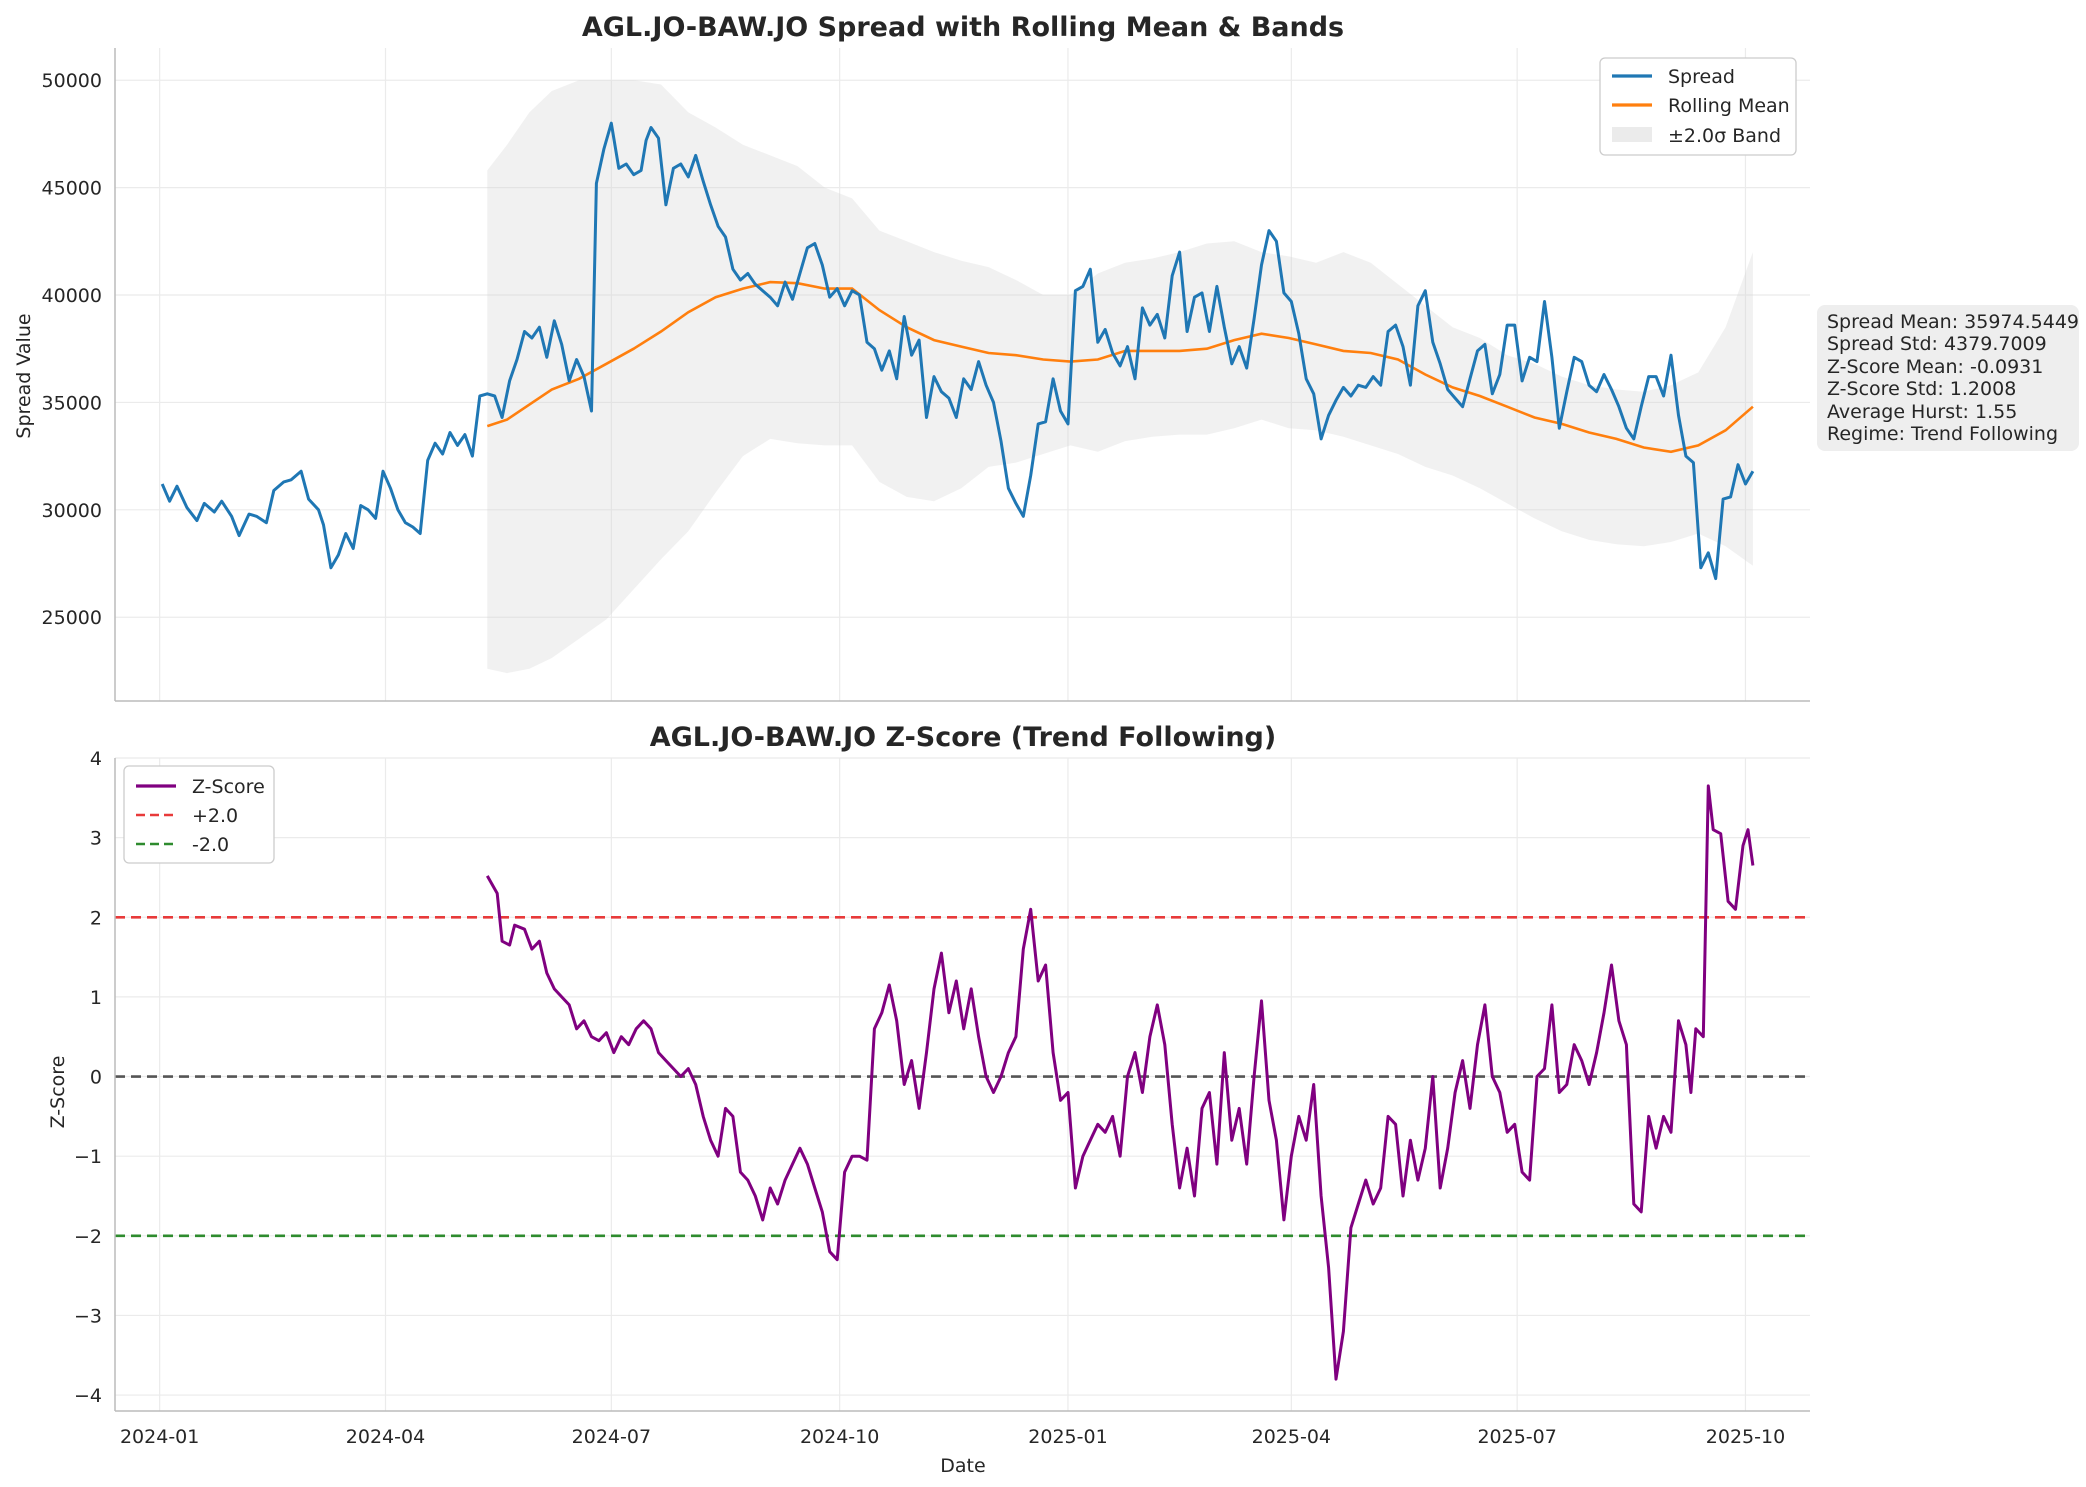 The width and height of the screenshot is (2086, 1487). What do you see at coordinates (1953, 322) in the screenshot?
I see `stats-spread-mean: Spread Mean: 35974.5449` at bounding box center [1953, 322].